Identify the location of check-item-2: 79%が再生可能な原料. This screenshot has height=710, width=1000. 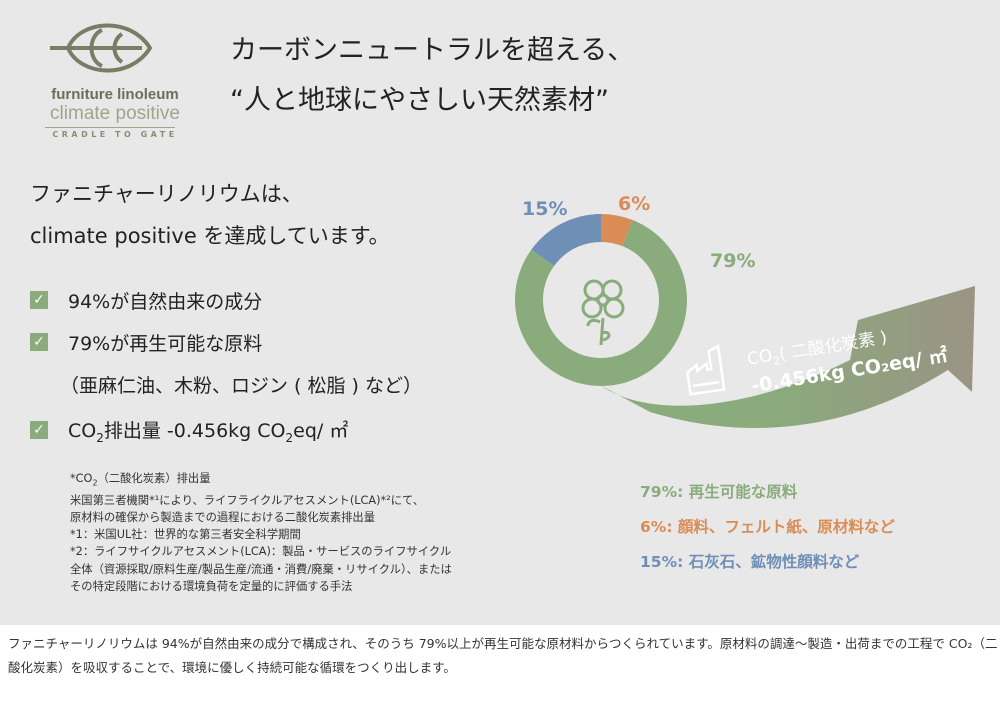
(165, 344).